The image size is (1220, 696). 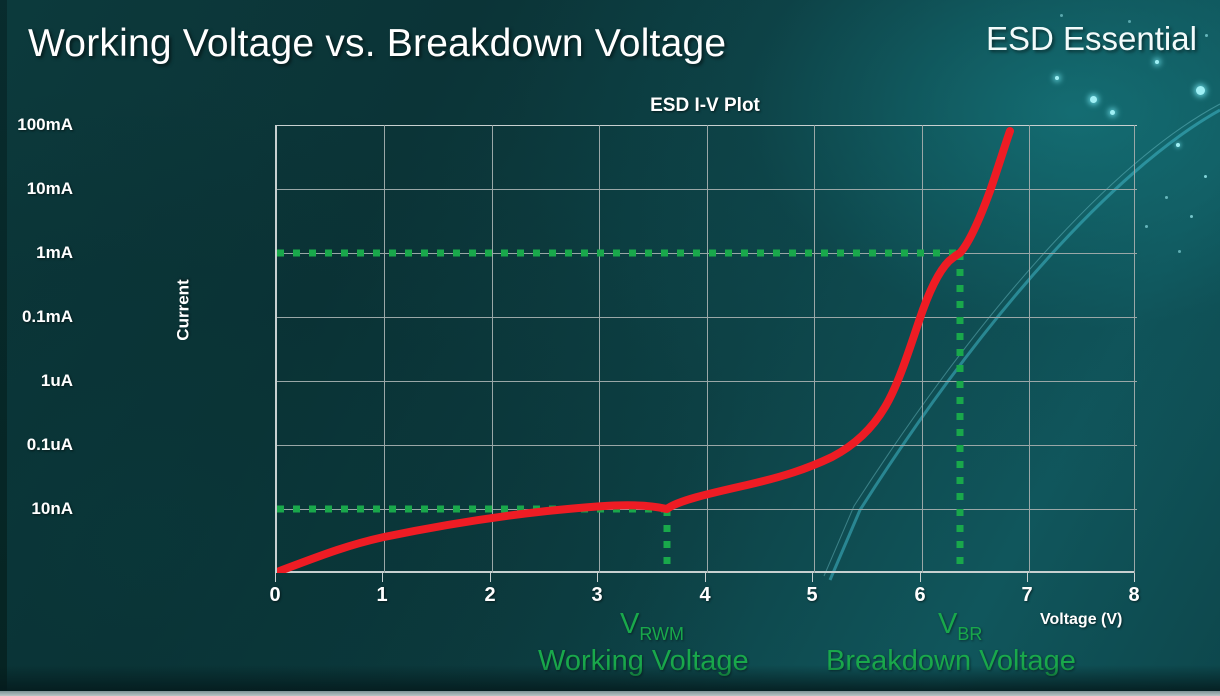 What do you see at coordinates (1027, 595) in the screenshot?
I see `x-tick-label: 7` at bounding box center [1027, 595].